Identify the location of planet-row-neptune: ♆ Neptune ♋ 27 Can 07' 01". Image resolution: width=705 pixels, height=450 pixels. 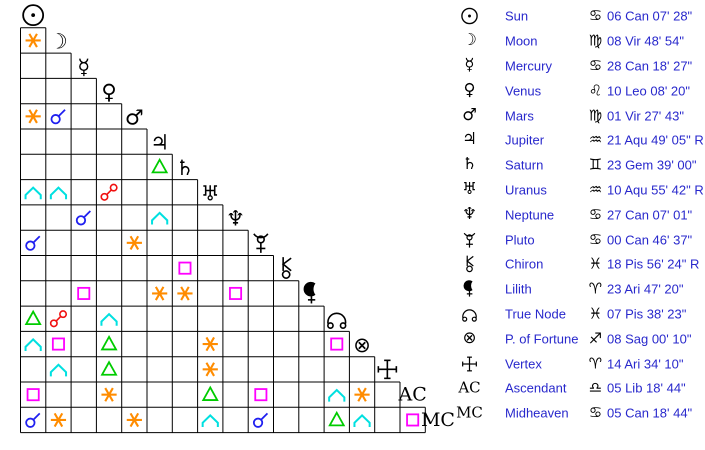
(580, 214).